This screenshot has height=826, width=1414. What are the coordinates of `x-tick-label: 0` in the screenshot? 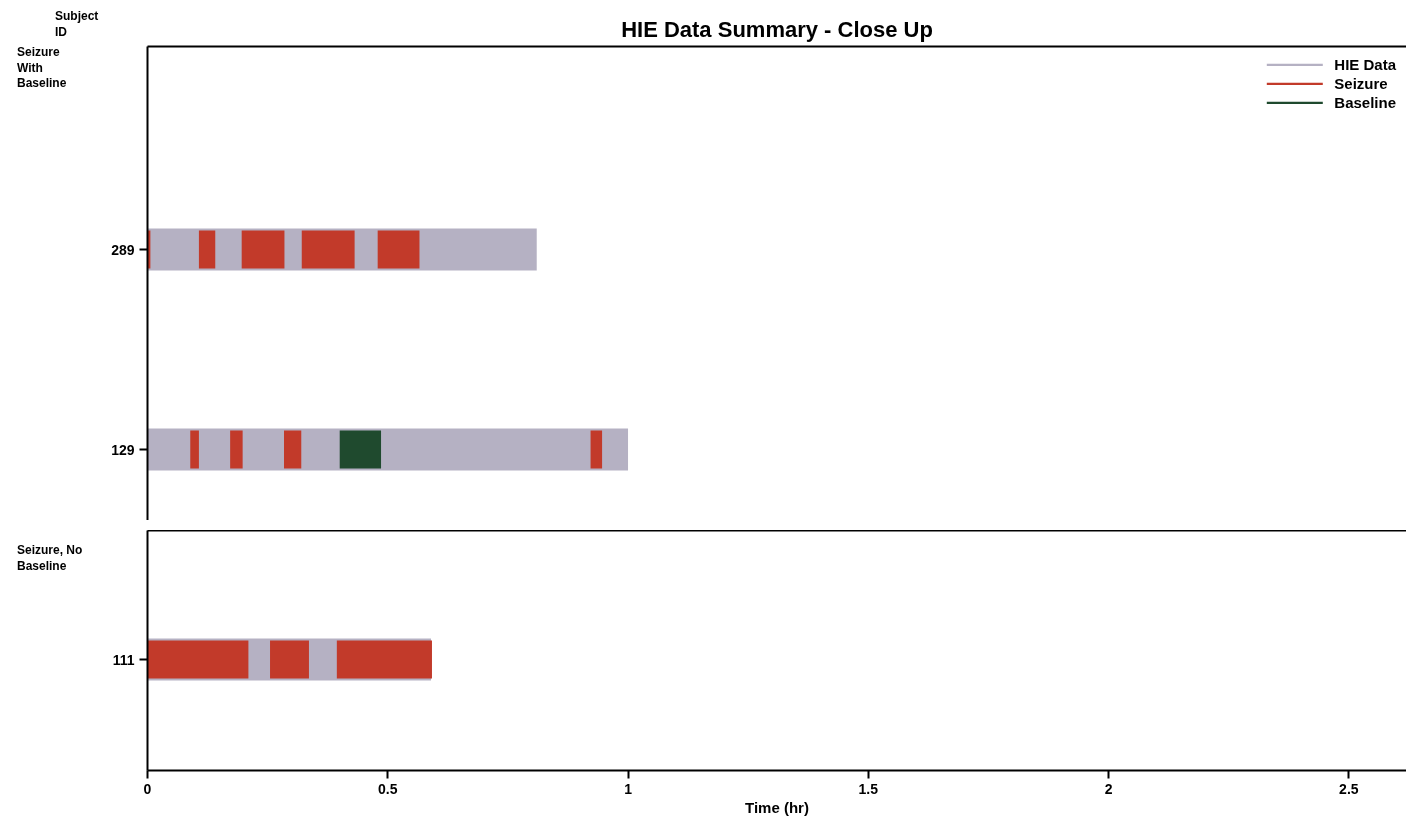 It's located at (147, 788).